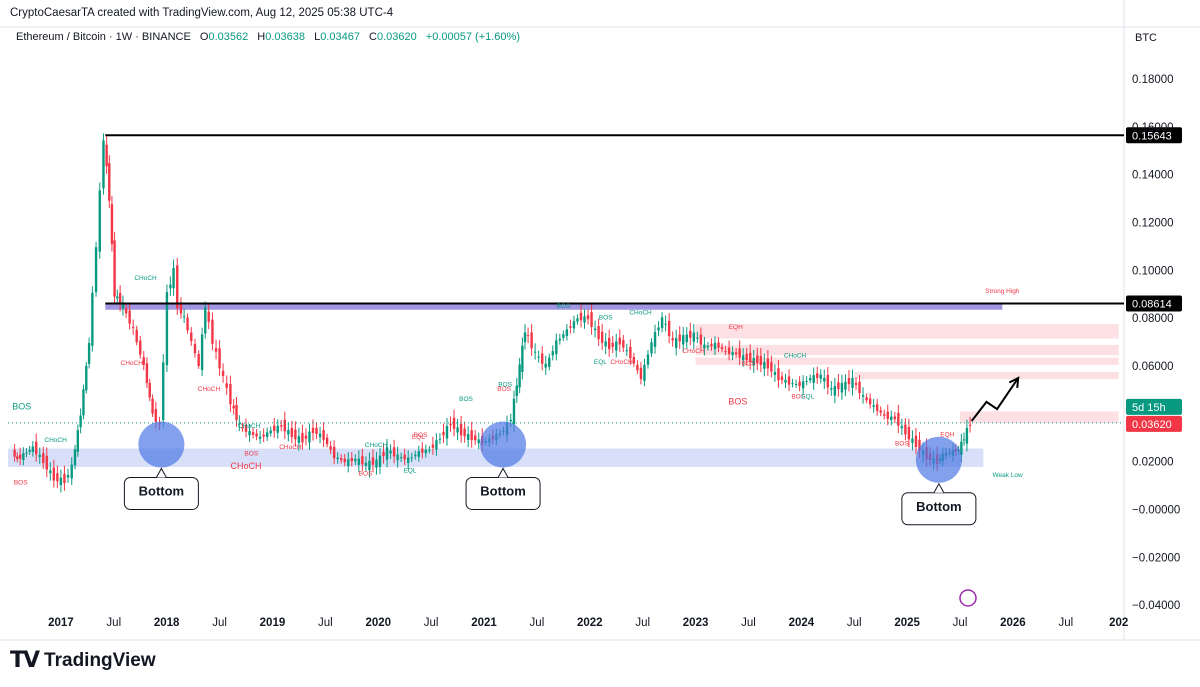 The height and width of the screenshot is (687, 1200). Describe the element at coordinates (418, 437) in the screenshot. I see `structure-annotation: EQL` at that location.